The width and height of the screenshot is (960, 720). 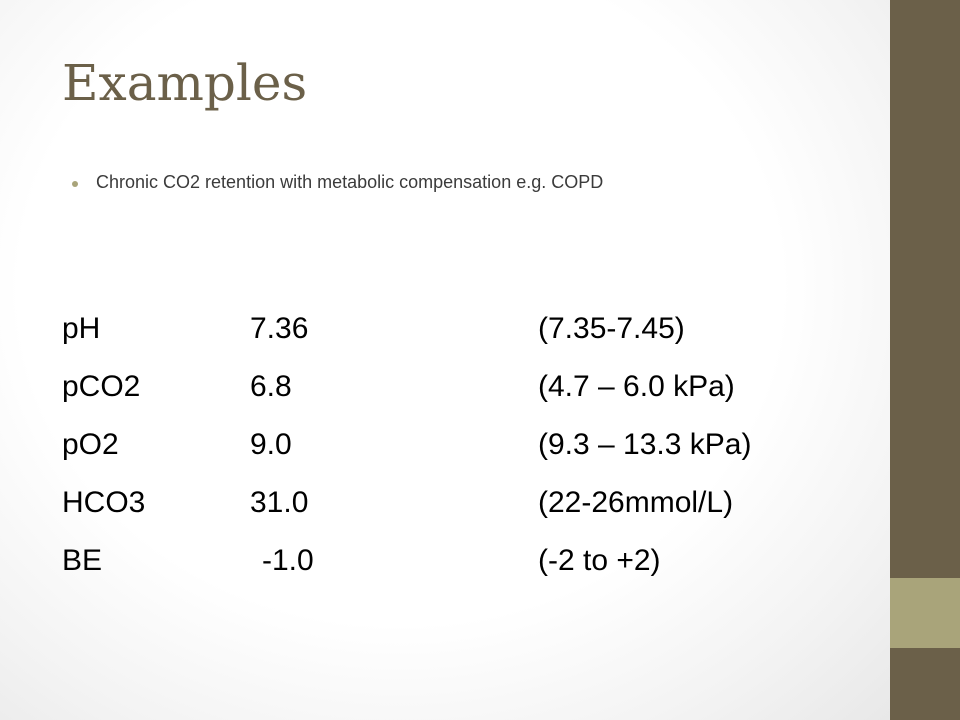 I want to click on param-range: (4.7 – 6.0 kPa), so click(x=636, y=386).